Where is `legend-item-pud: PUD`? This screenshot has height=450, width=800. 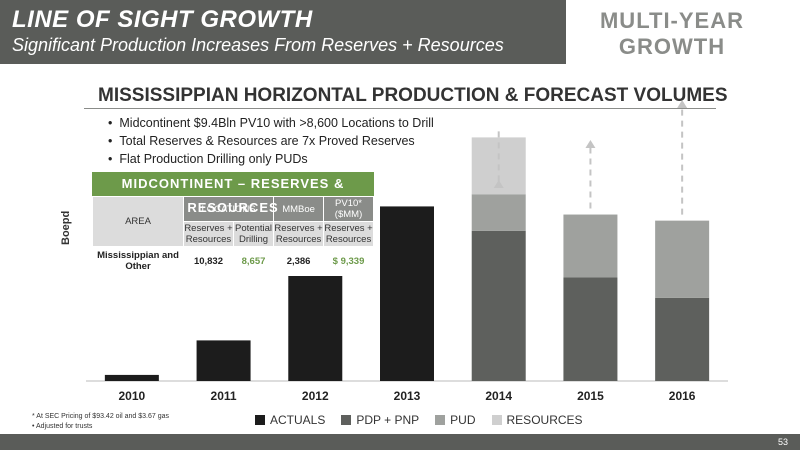 legend-item-pud: PUD is located at coordinates (455, 420).